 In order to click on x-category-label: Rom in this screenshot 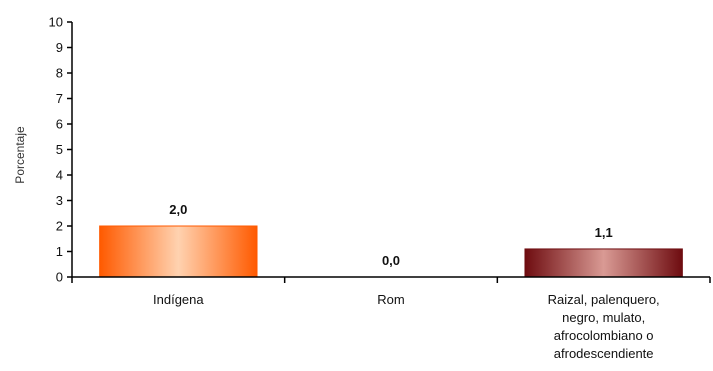, I will do `click(390, 299)`.